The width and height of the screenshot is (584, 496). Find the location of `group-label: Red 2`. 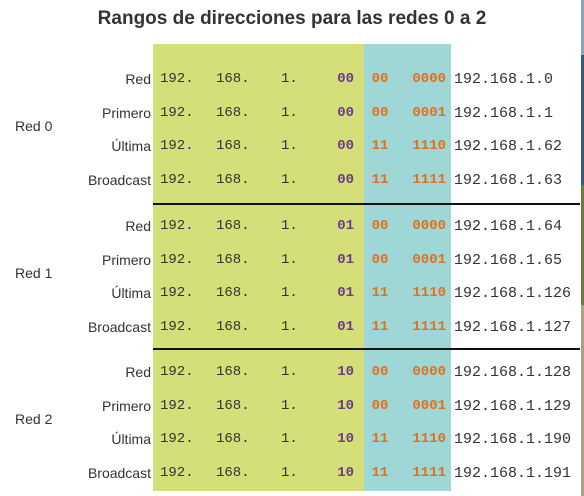

group-label: Red 2 is located at coordinates (34, 419).